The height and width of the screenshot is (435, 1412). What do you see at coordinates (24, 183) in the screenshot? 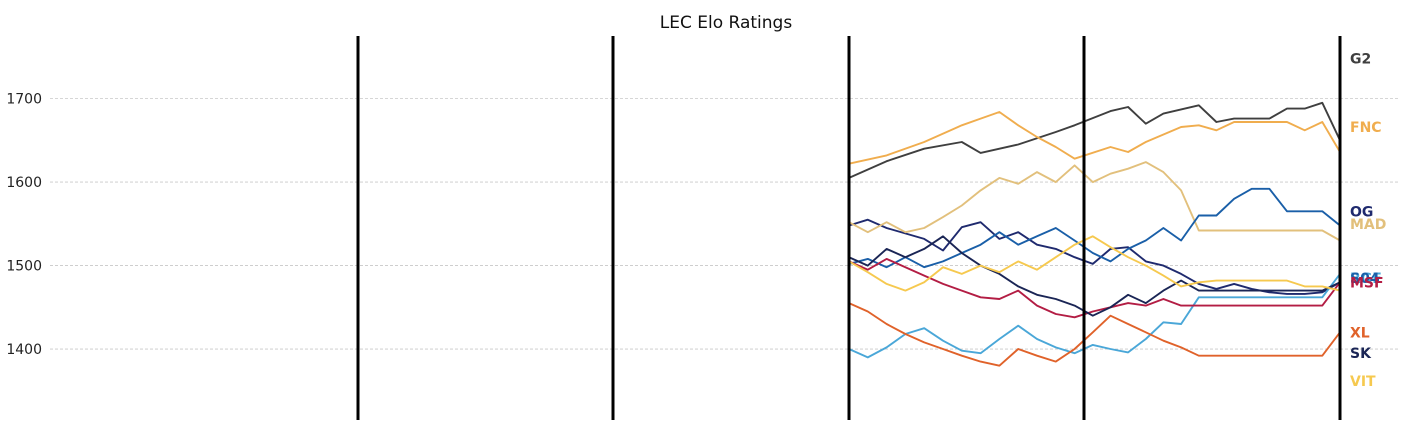
I see `y-tick-label: 1600` at bounding box center [24, 183].